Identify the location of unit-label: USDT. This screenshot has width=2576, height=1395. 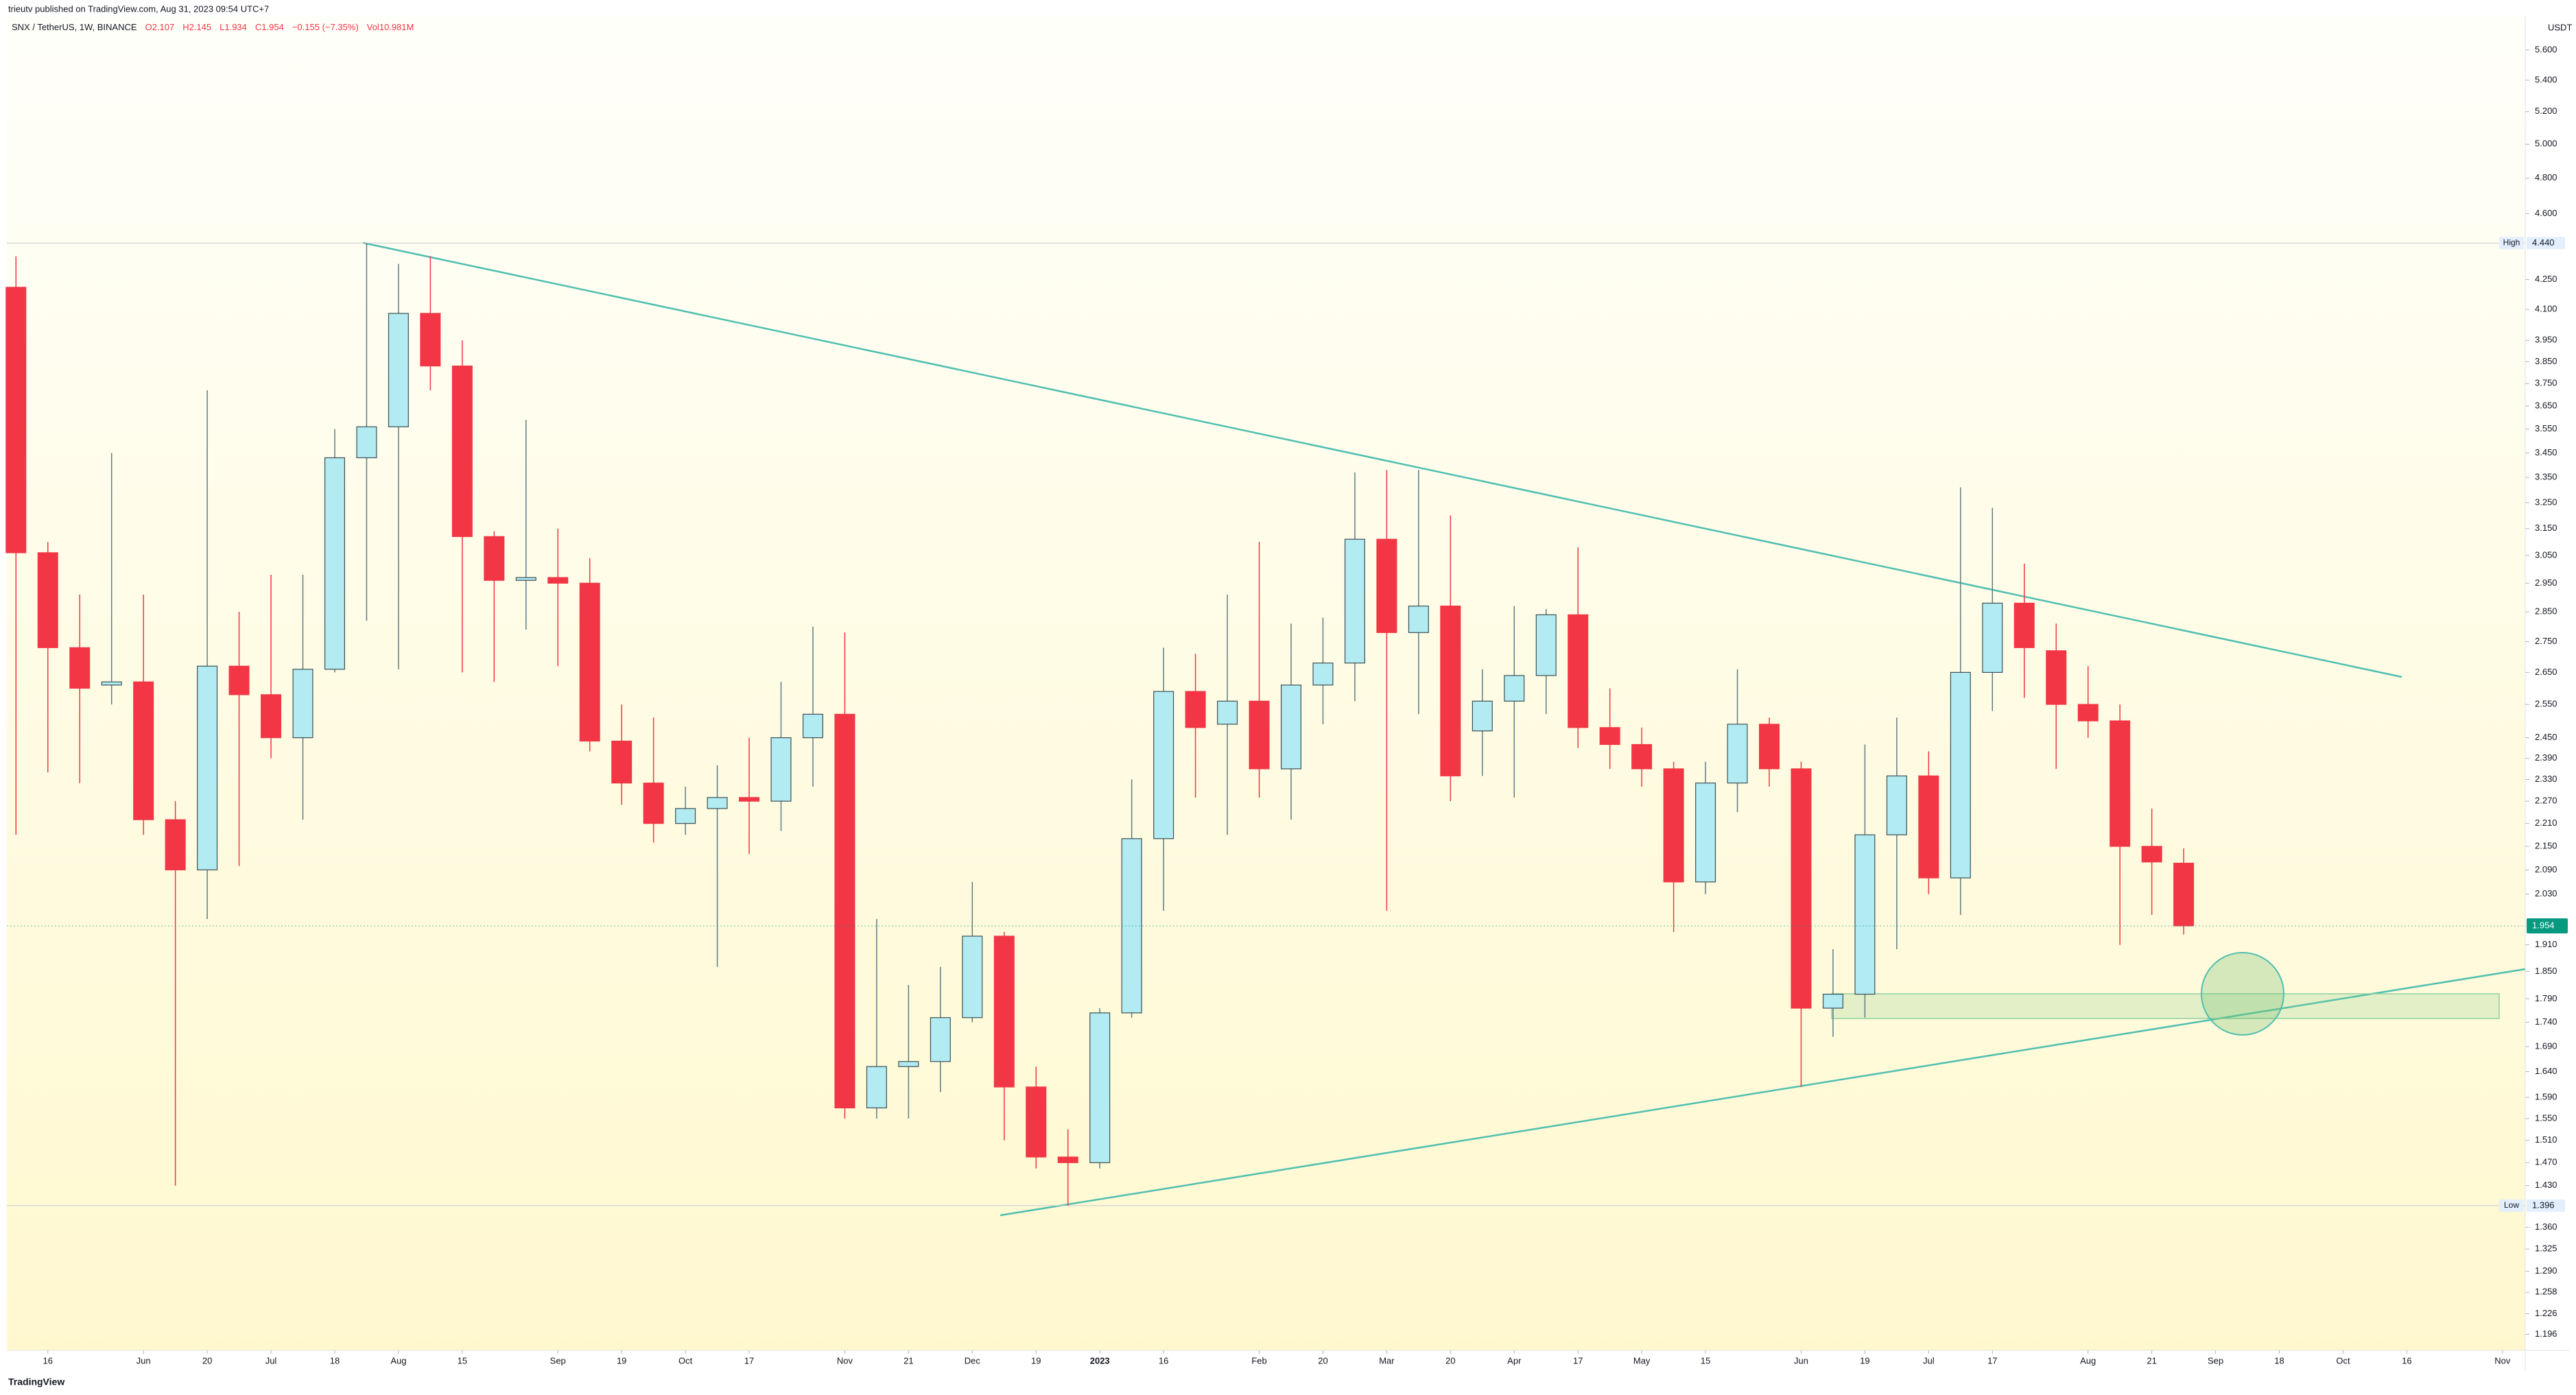
(2560, 27).